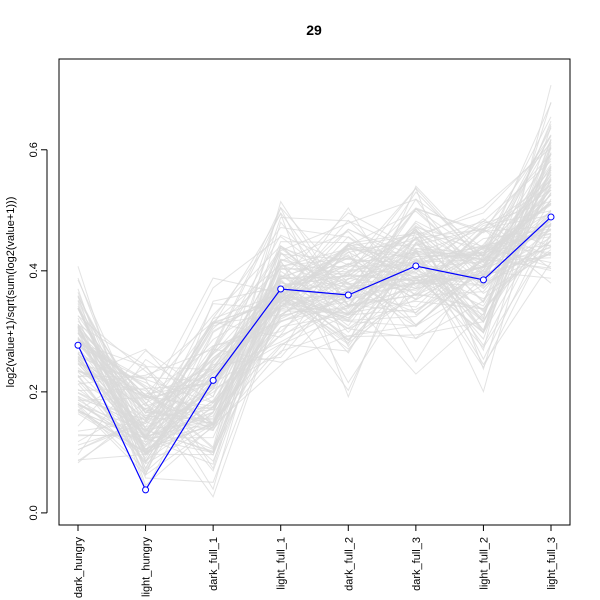 Image resolution: width=600 pixels, height=600 pixels. What do you see at coordinates (147, 567) in the screenshot?
I see `x-tick-label: light_hungry` at bounding box center [147, 567].